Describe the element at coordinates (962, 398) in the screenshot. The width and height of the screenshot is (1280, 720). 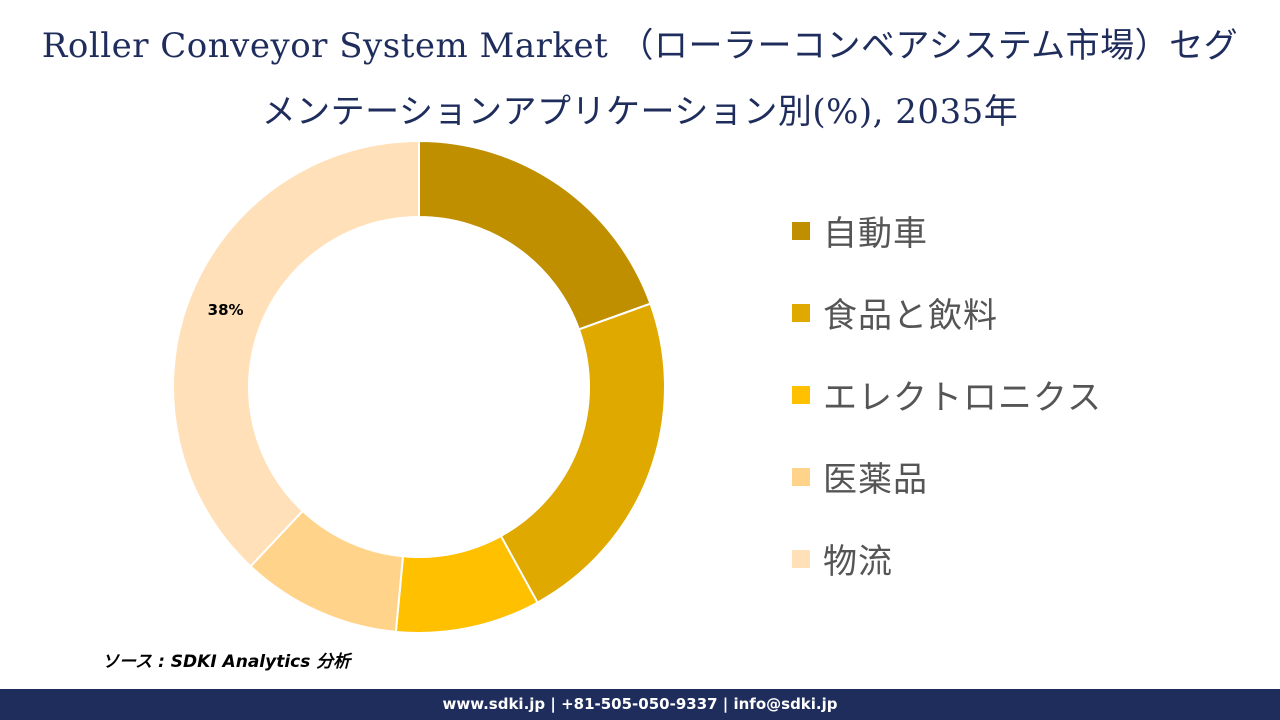
I see `legend-label: エレクトロニクス` at that location.